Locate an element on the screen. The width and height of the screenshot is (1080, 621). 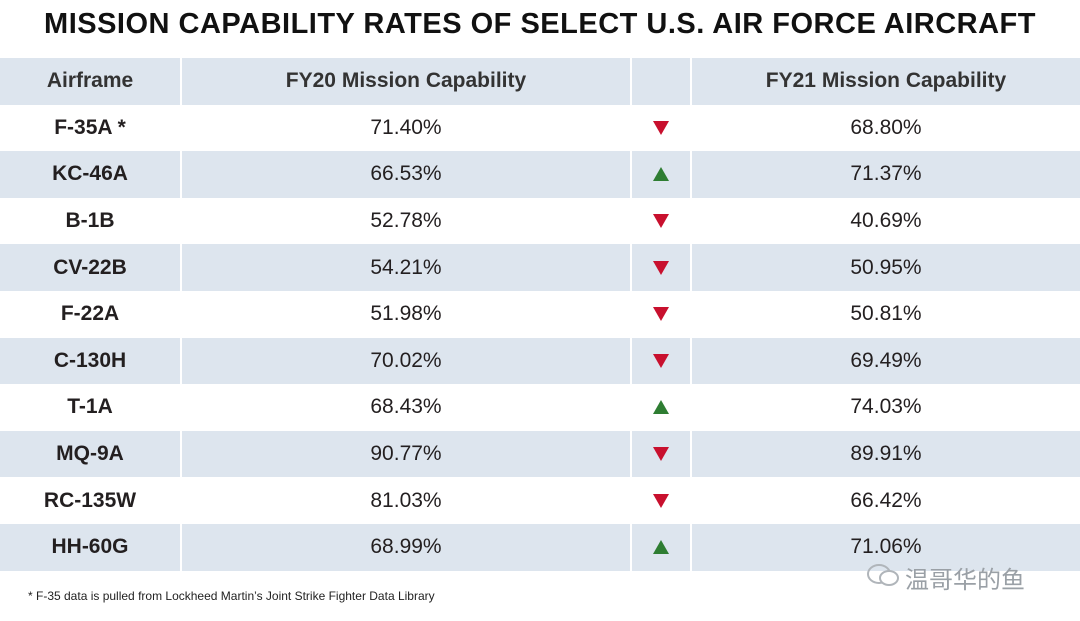
airframe: B-1B is located at coordinates (90, 221).